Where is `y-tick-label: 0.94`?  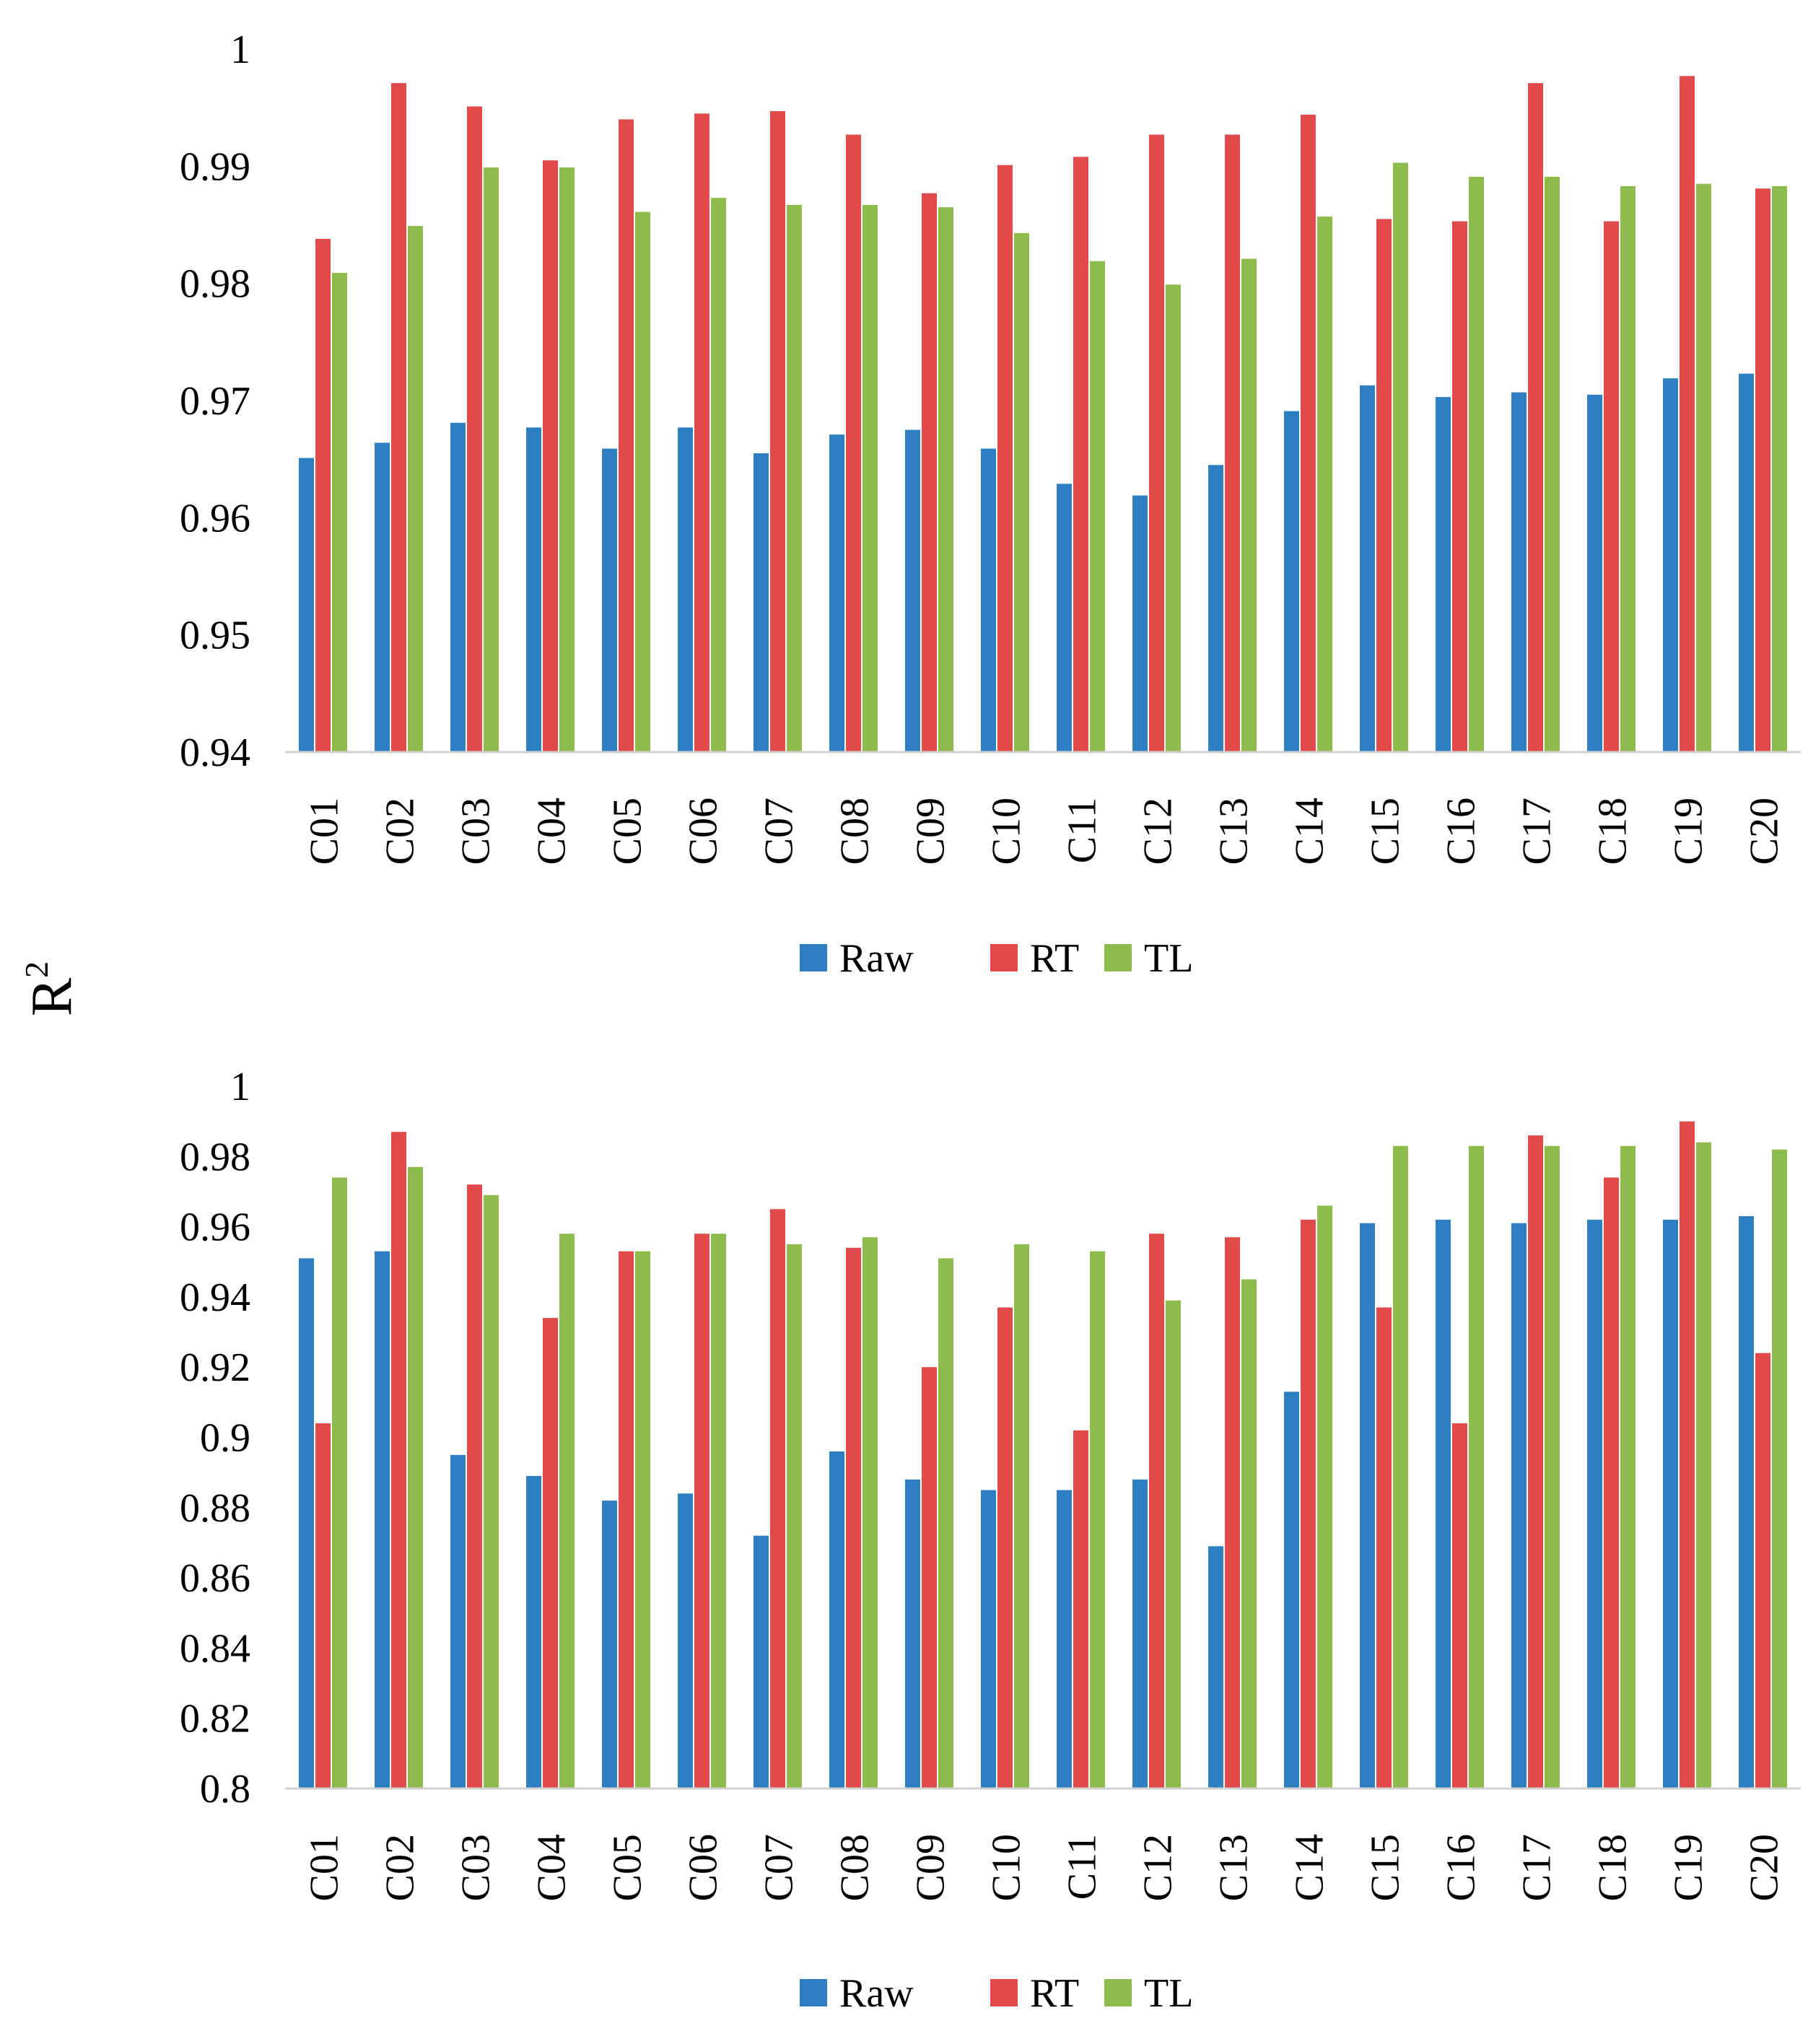 y-tick-label: 0.94 is located at coordinates (215, 1297).